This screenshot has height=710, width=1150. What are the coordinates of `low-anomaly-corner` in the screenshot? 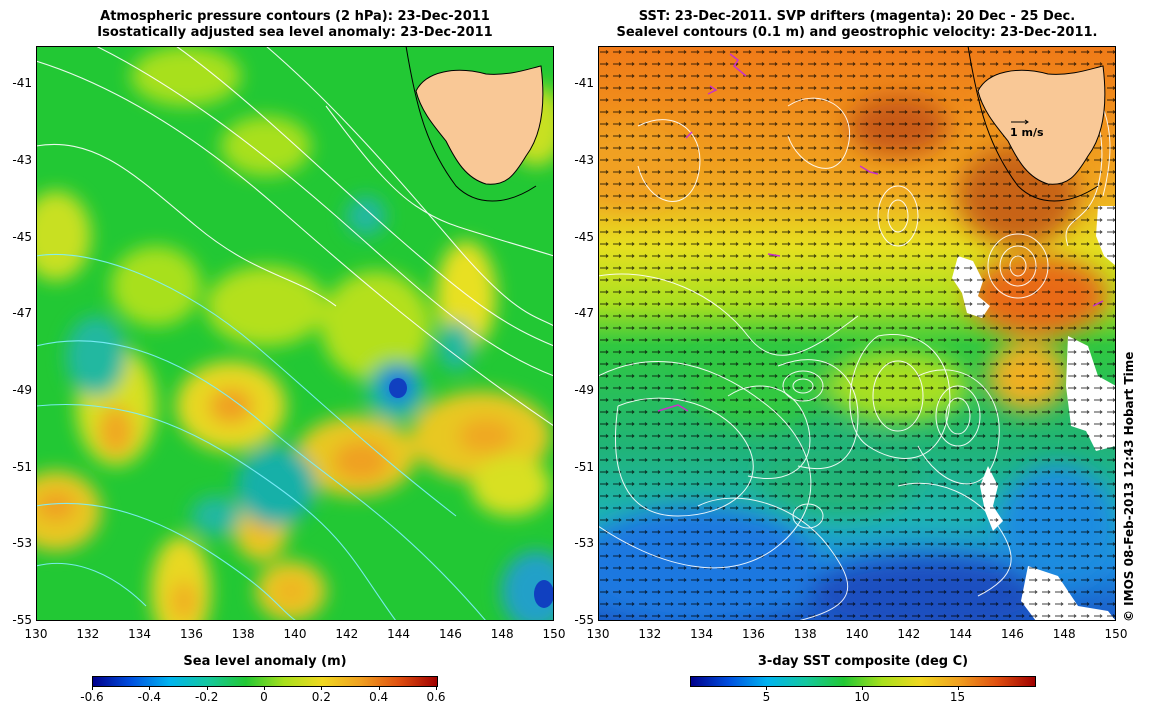 It's located at (544, 594).